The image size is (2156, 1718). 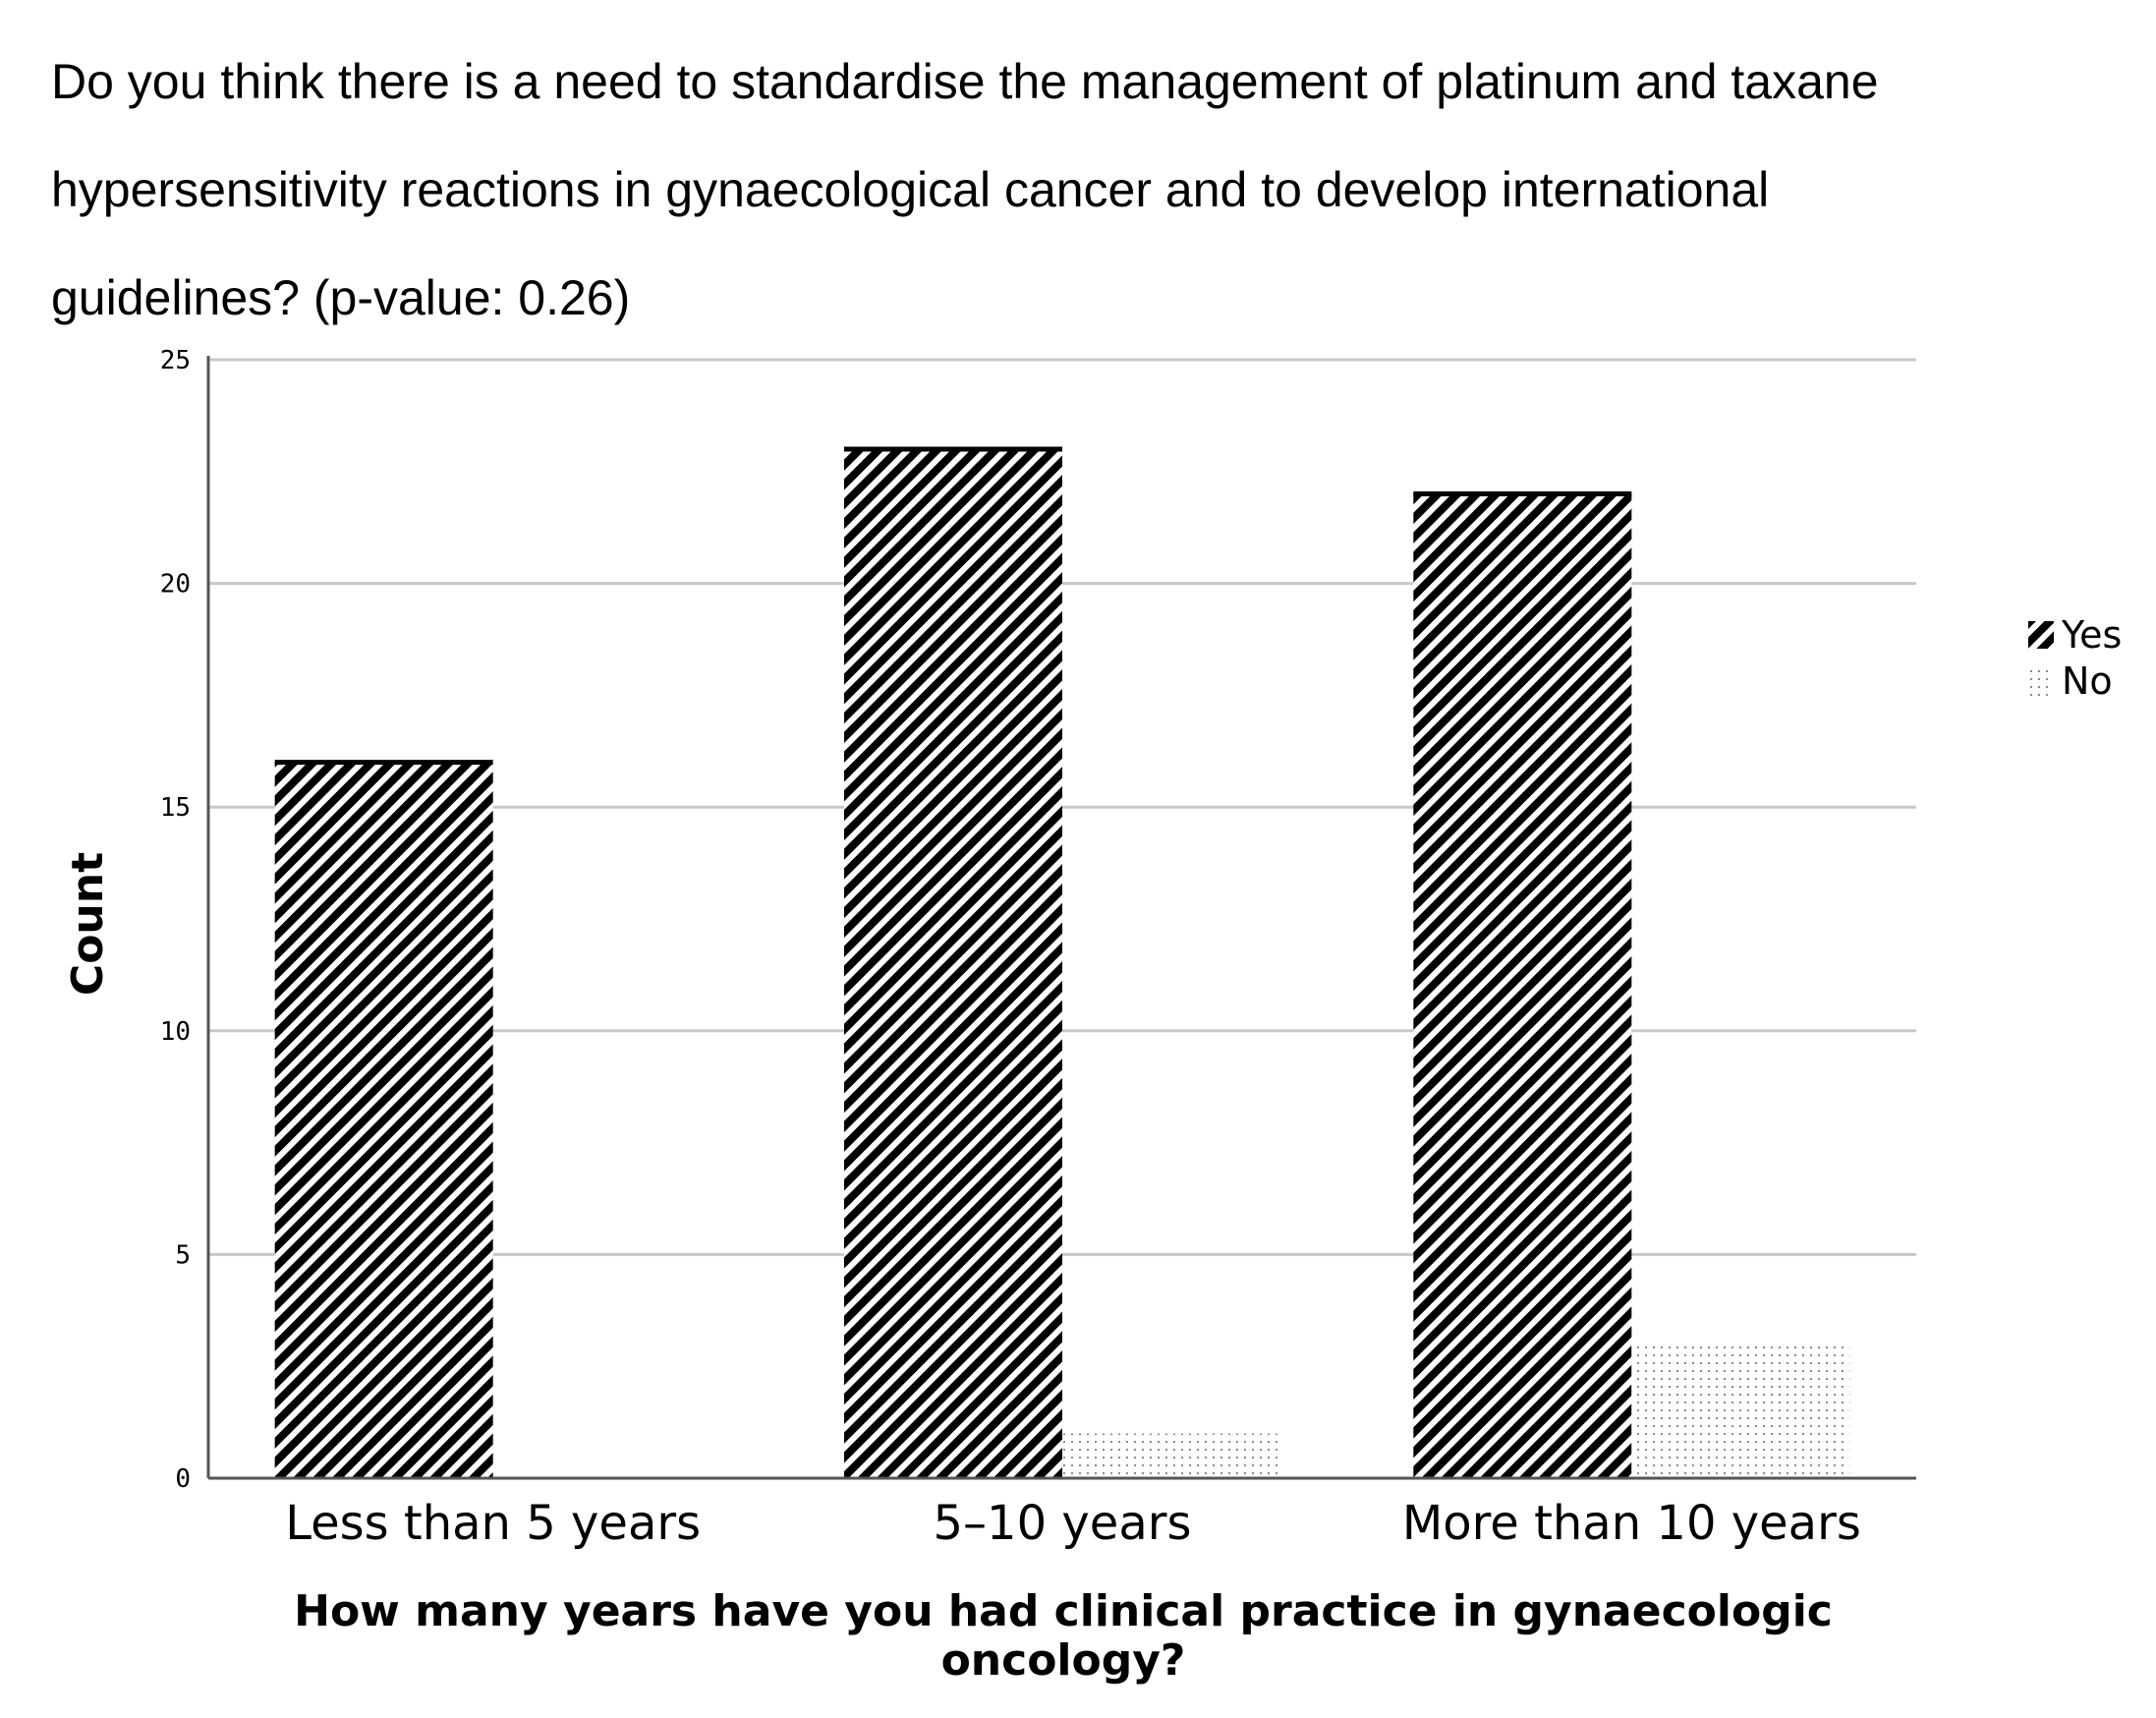 I want to click on y-tick-label: 25, so click(x=175, y=360).